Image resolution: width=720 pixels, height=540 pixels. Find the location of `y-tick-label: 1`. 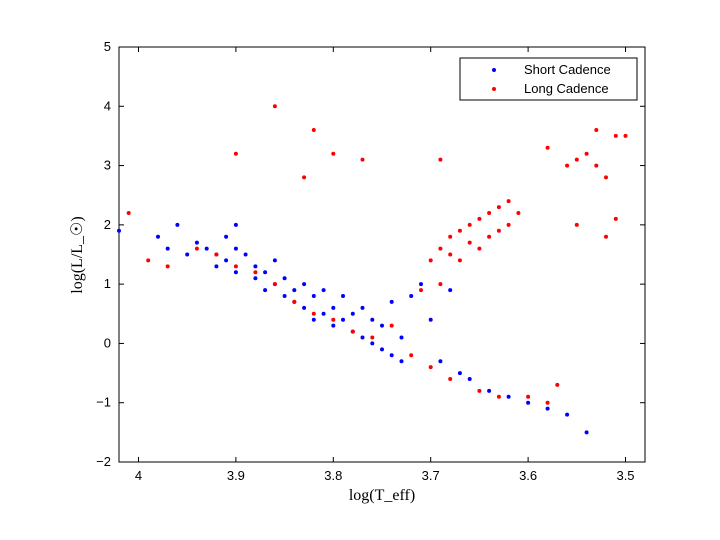

y-tick-label: 1 is located at coordinates (107, 283).